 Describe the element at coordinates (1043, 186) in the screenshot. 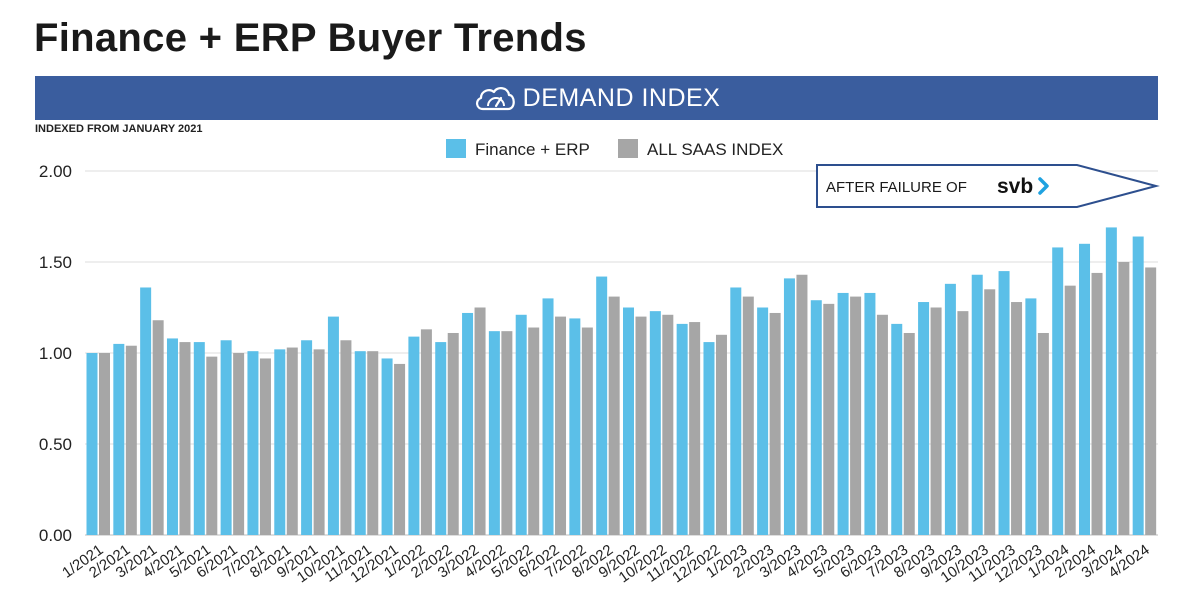

I see `svb-chevron-icon` at that location.